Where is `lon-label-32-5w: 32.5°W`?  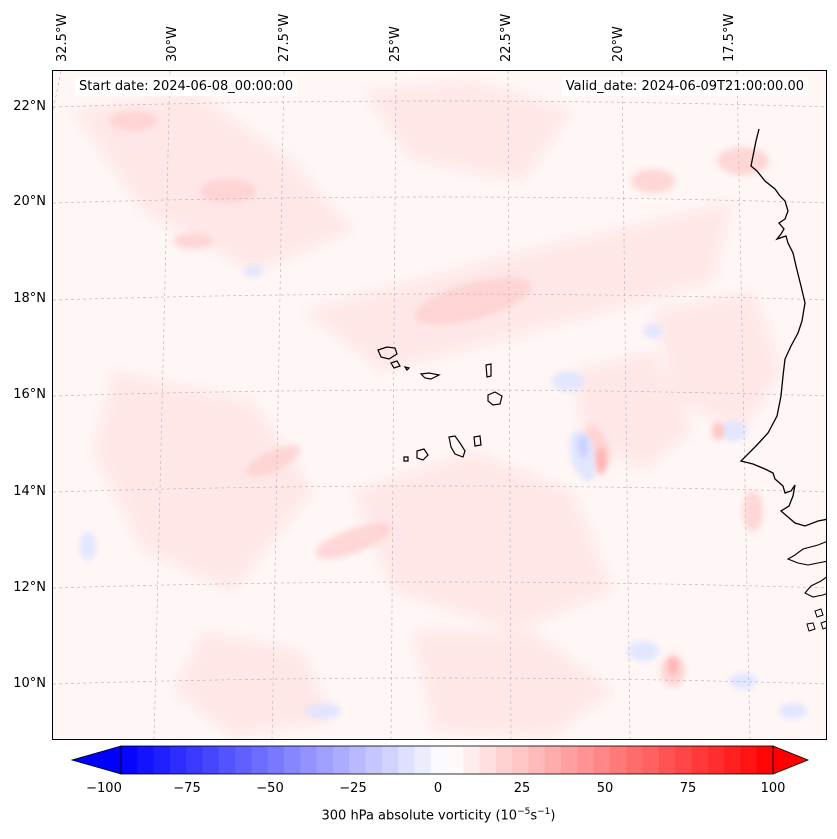 lon-label-32-5w: 32.5°W is located at coordinates (62, 37).